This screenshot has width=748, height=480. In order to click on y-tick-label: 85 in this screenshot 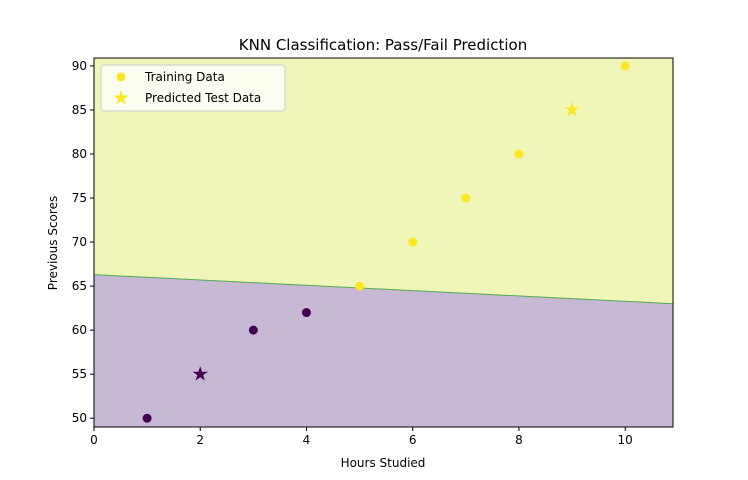, I will do `click(79, 110)`.